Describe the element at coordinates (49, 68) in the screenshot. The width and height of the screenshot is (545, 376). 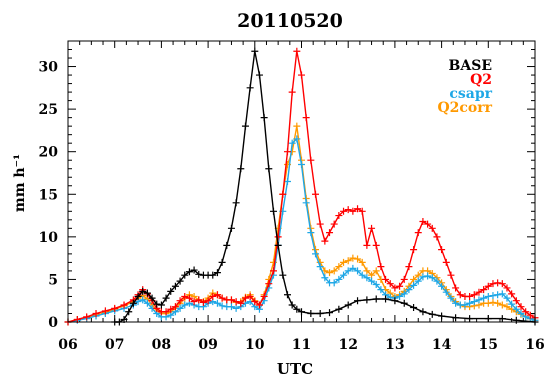
I see `y-tick-label: 30` at that location.